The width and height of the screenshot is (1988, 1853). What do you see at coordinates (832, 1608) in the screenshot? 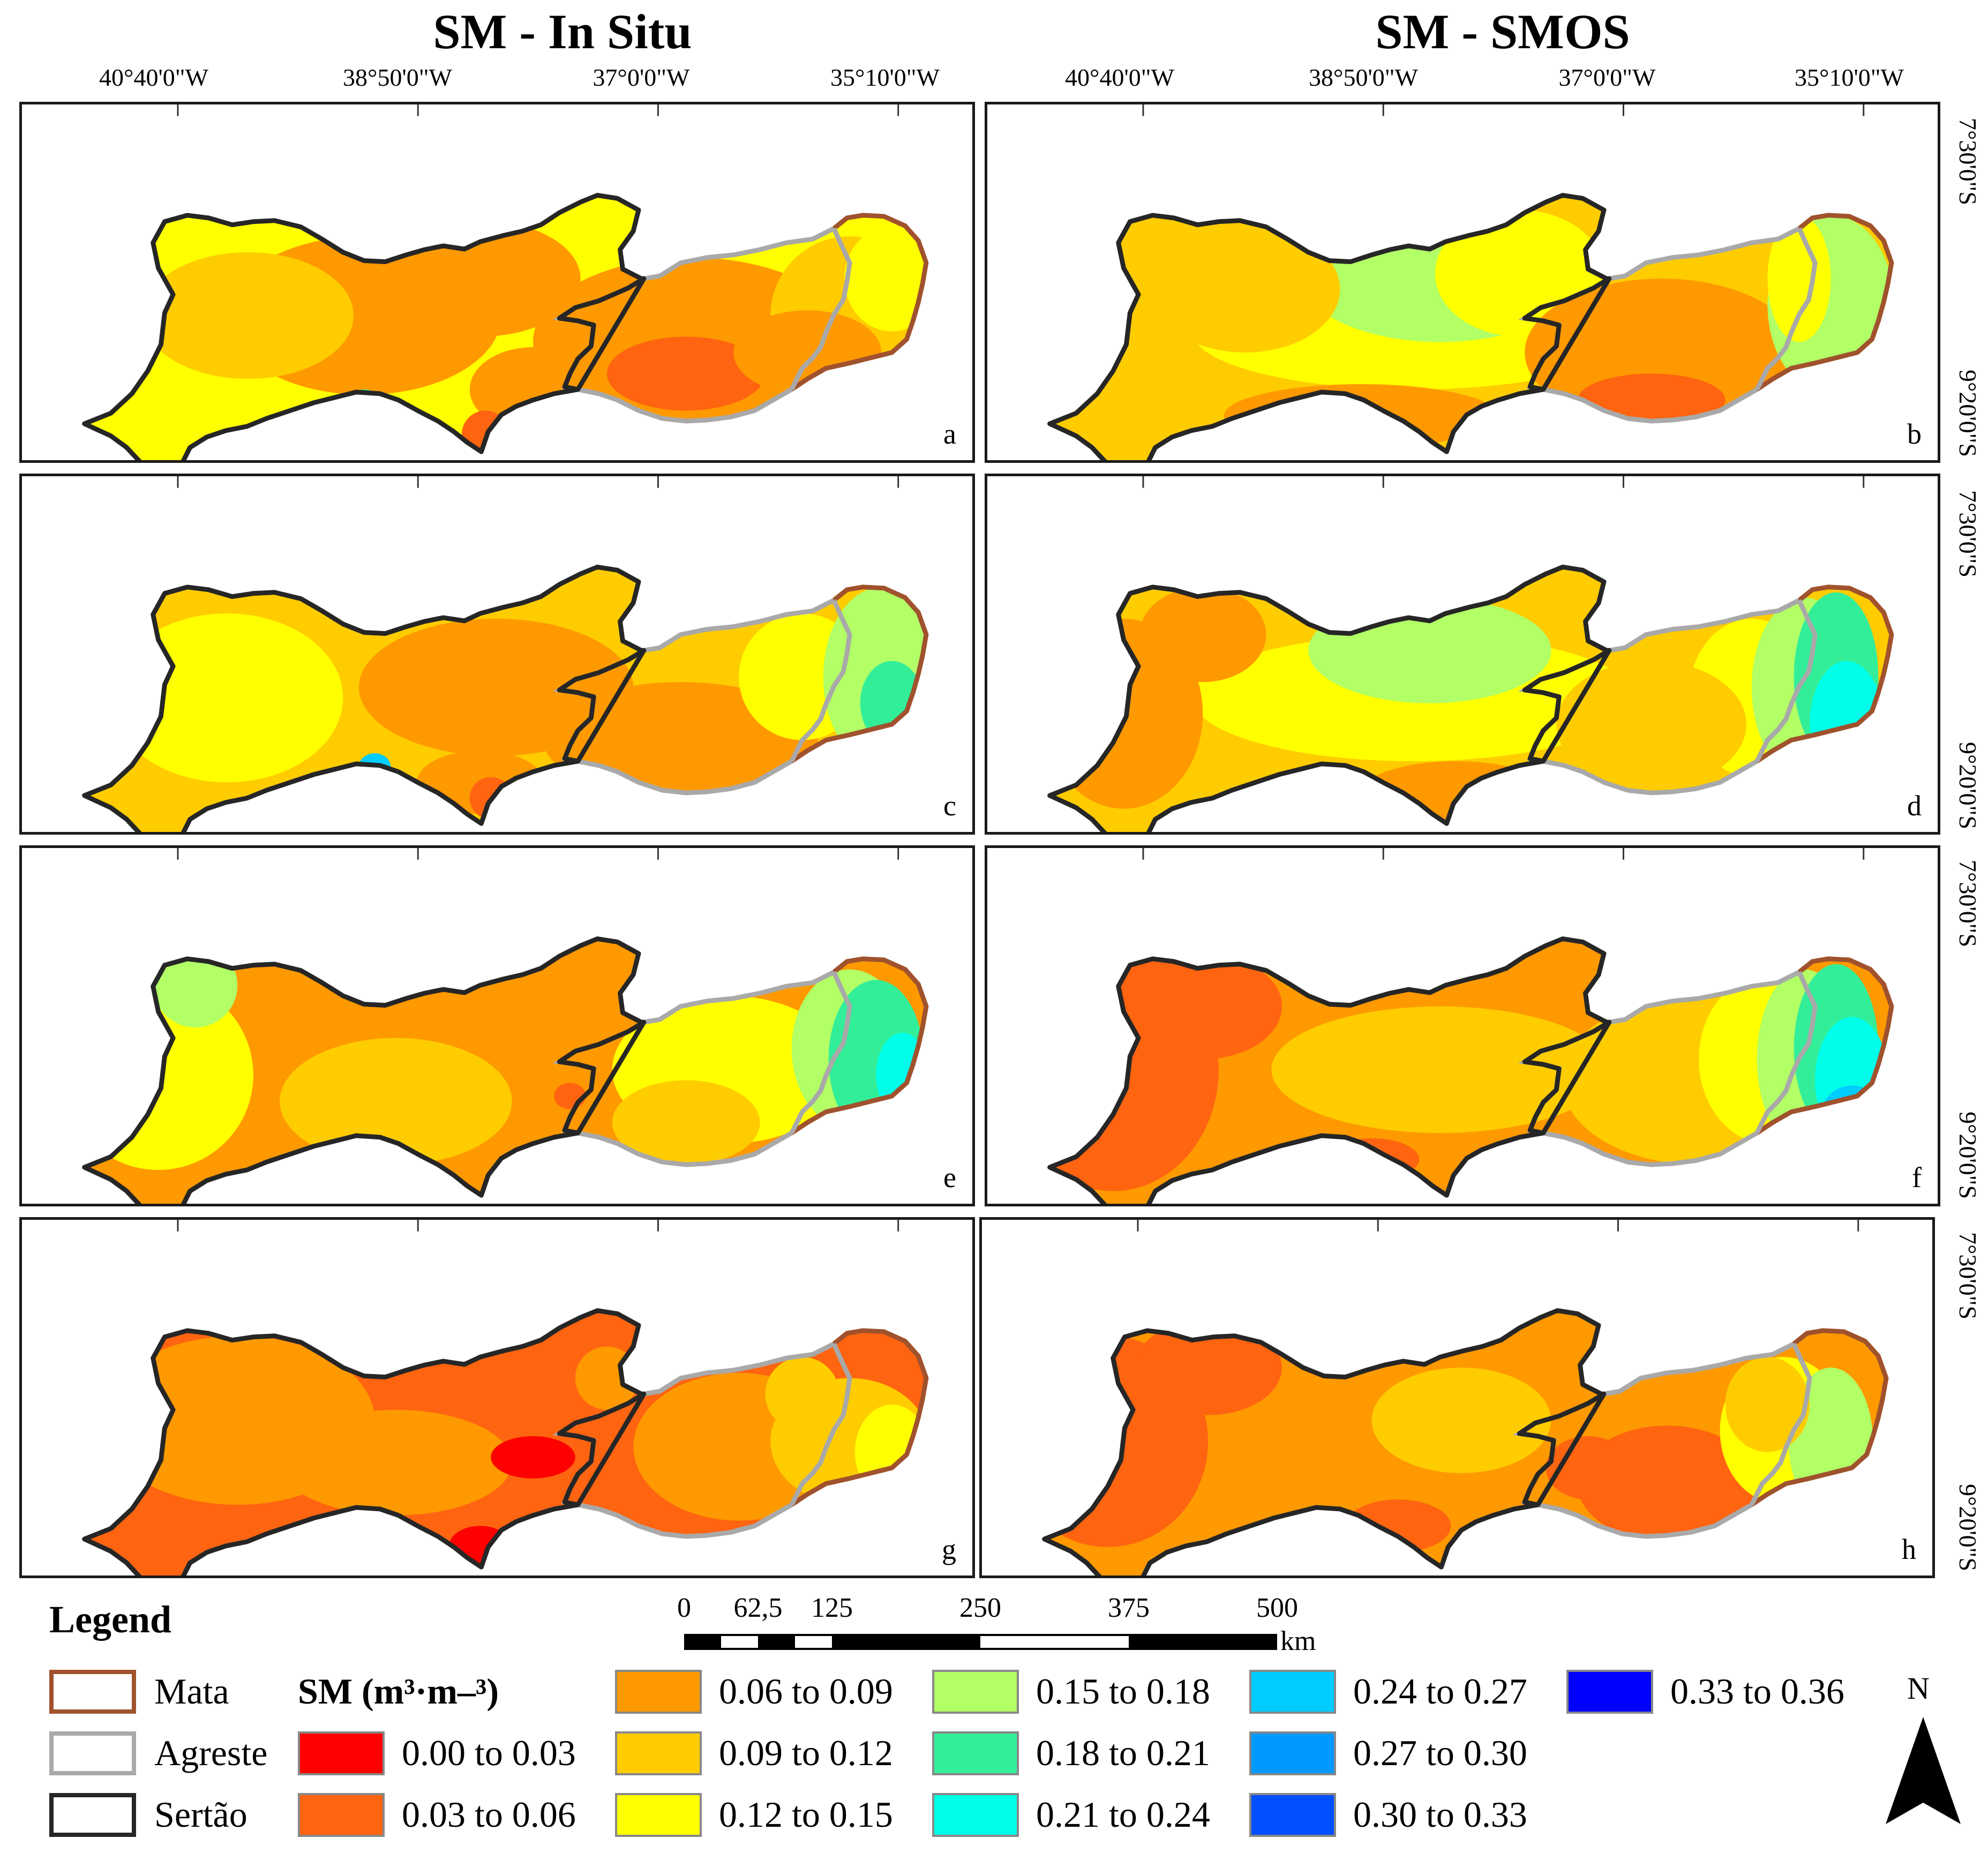
I see `scale-tick-label: 125` at bounding box center [832, 1608].